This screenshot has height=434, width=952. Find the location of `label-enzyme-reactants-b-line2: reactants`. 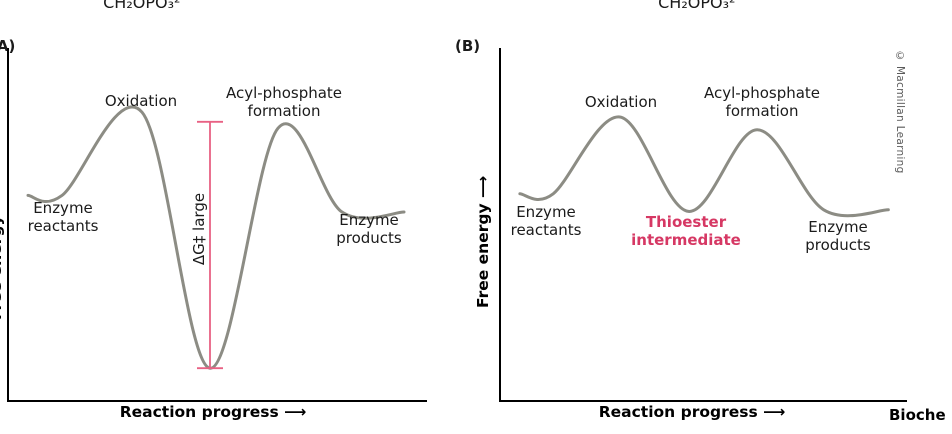

label-enzyme-reactants-b-line2: reactants is located at coordinates (546, 230).